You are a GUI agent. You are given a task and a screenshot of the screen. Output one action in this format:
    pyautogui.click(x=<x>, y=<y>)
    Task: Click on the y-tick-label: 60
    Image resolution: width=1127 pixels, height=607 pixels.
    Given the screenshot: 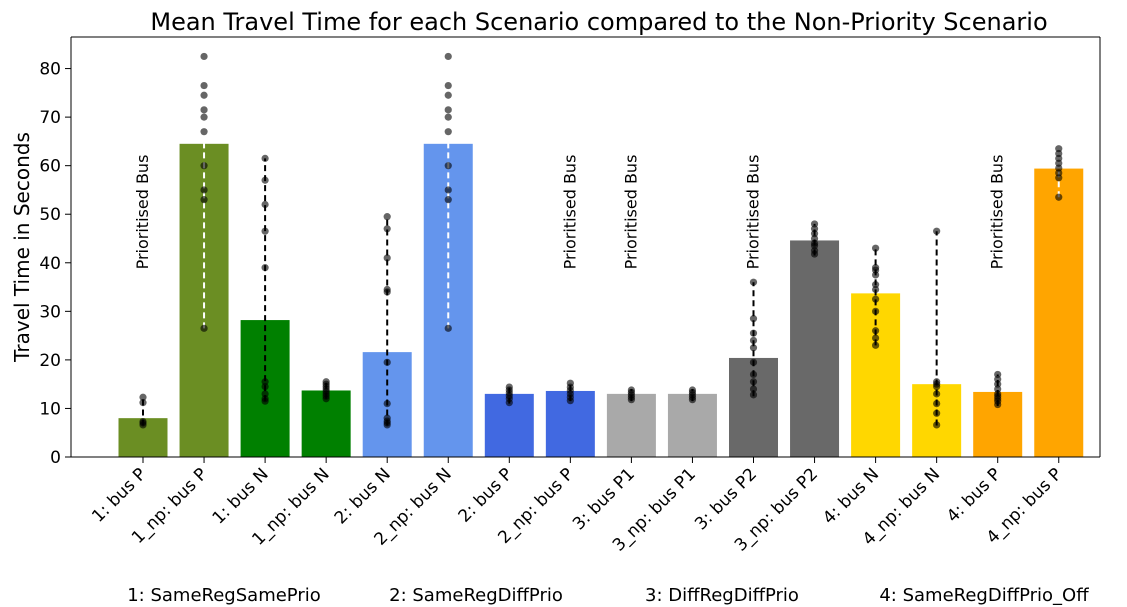 What is the action you would take?
    pyautogui.click(x=50, y=167)
    